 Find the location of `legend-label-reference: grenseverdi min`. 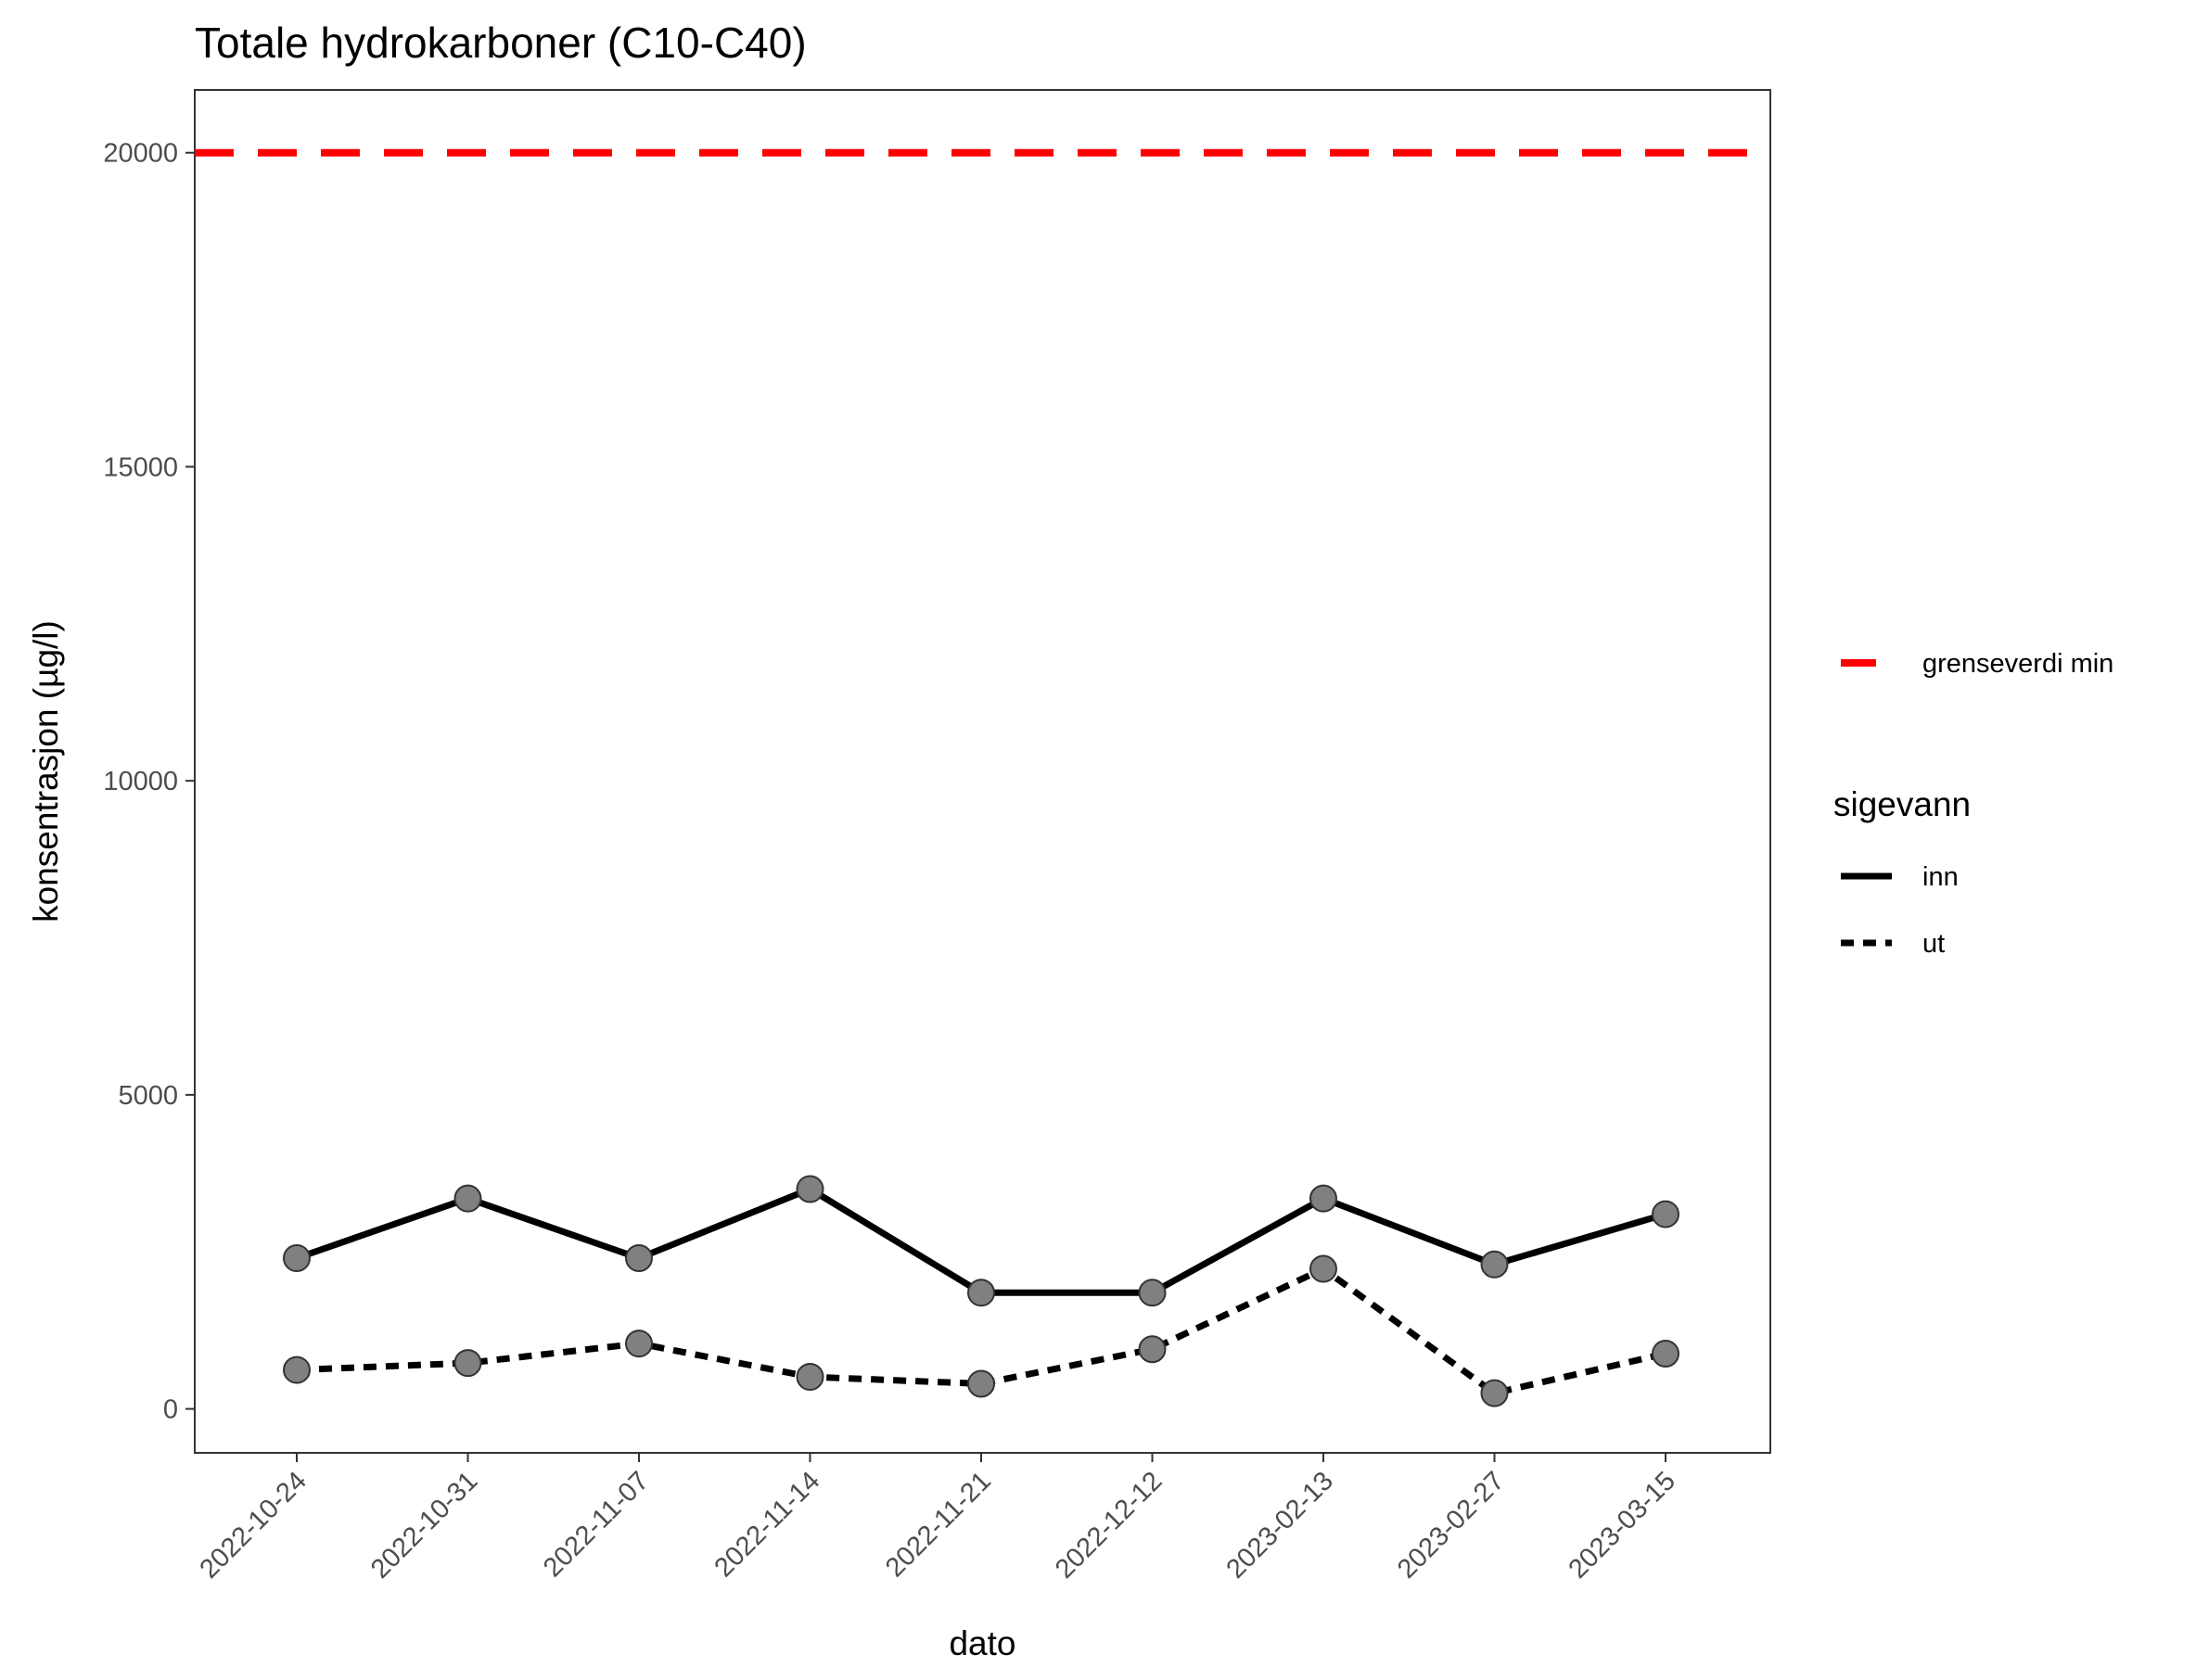

legend-label-reference: grenseverdi min is located at coordinates (2018, 664).